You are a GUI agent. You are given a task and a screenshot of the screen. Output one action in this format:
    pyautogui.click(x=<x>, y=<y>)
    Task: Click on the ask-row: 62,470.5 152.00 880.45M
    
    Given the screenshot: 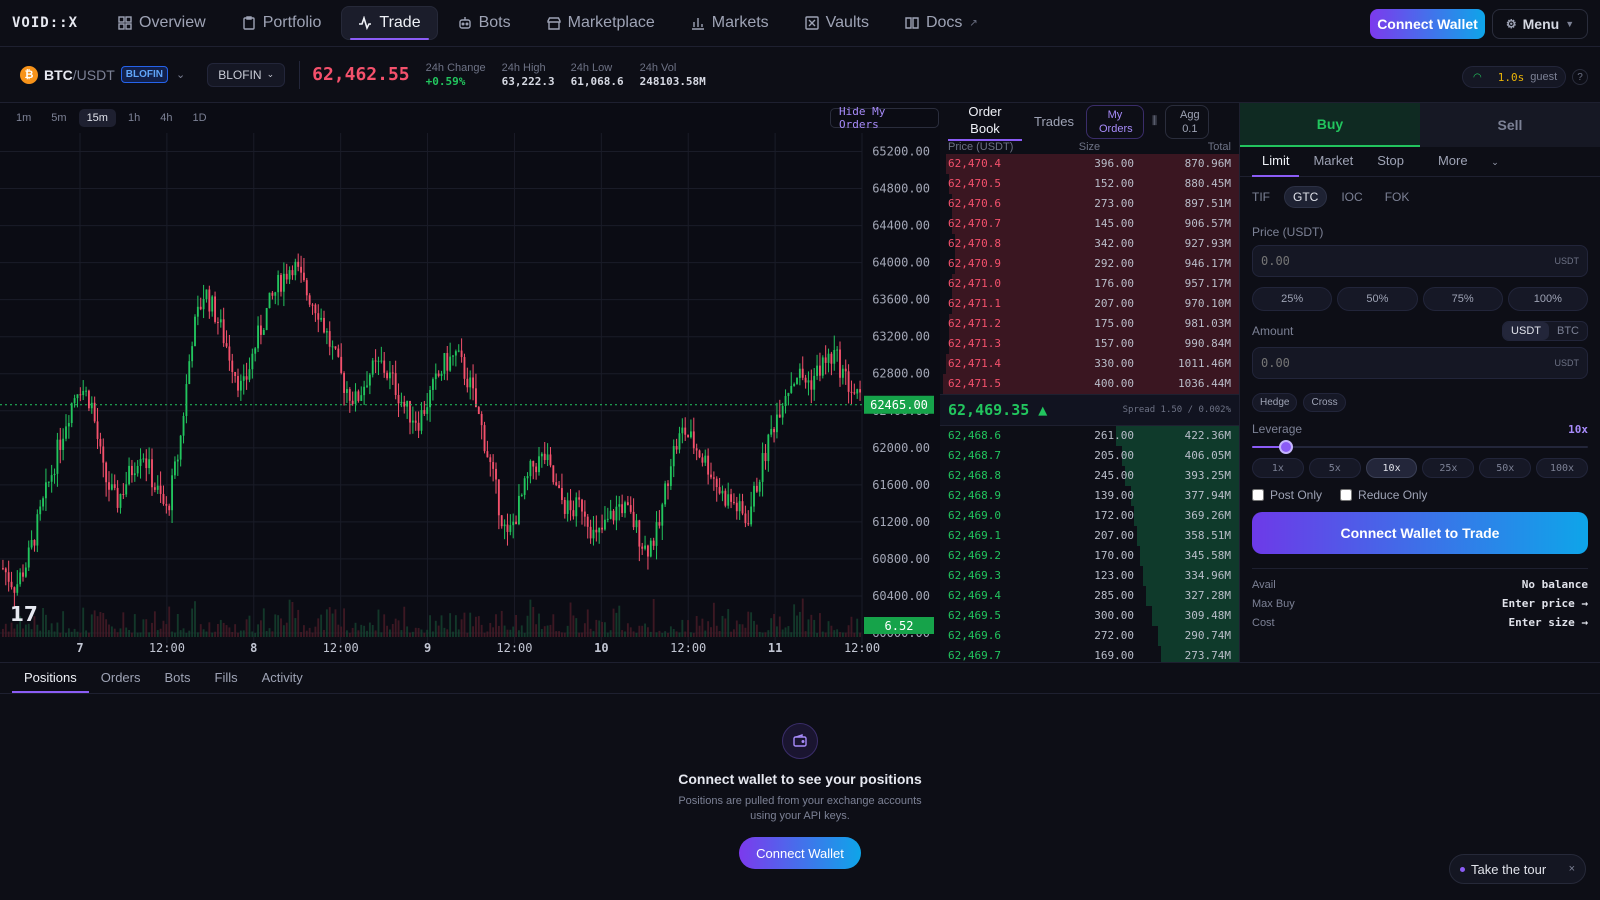 What is the action you would take?
    pyautogui.click(x=1089, y=184)
    